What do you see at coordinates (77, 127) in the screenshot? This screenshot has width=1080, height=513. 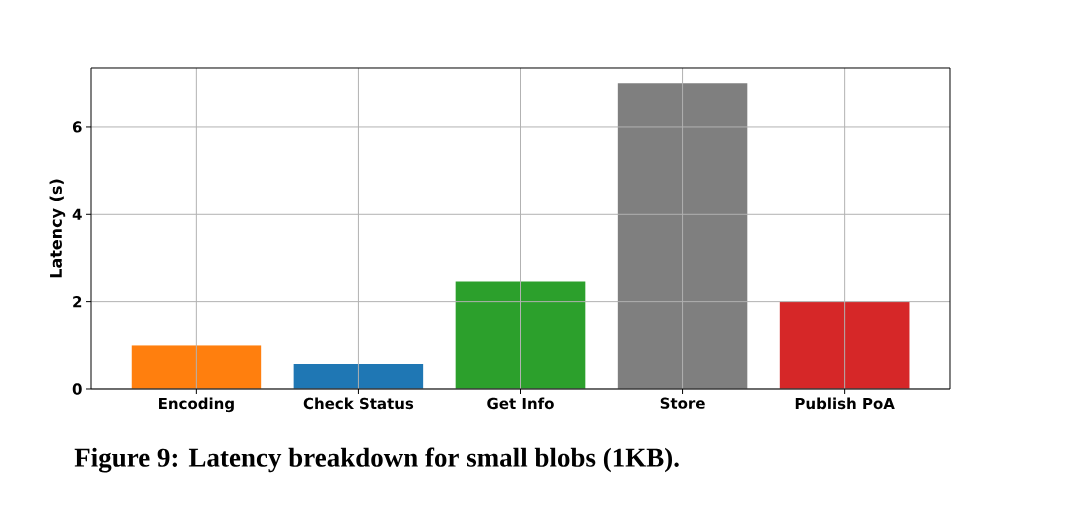 I see `y-tick-label: 6` at bounding box center [77, 127].